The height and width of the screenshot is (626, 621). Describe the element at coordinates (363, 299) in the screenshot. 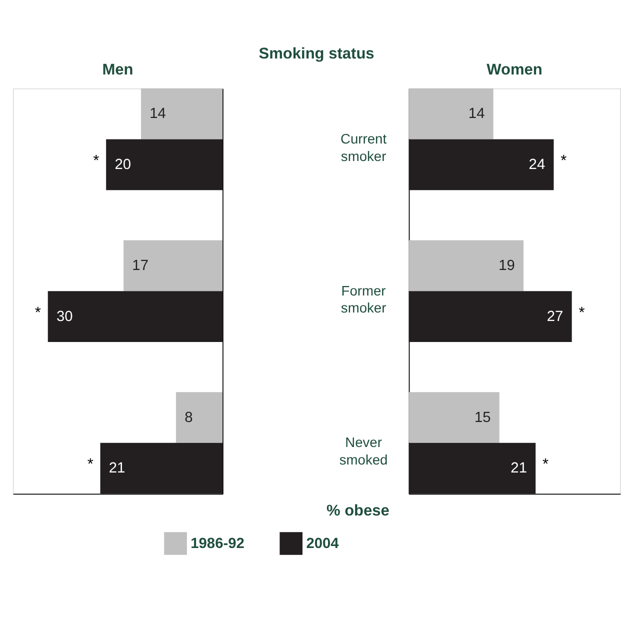

I see `y-tick-label: Former smoker` at that location.